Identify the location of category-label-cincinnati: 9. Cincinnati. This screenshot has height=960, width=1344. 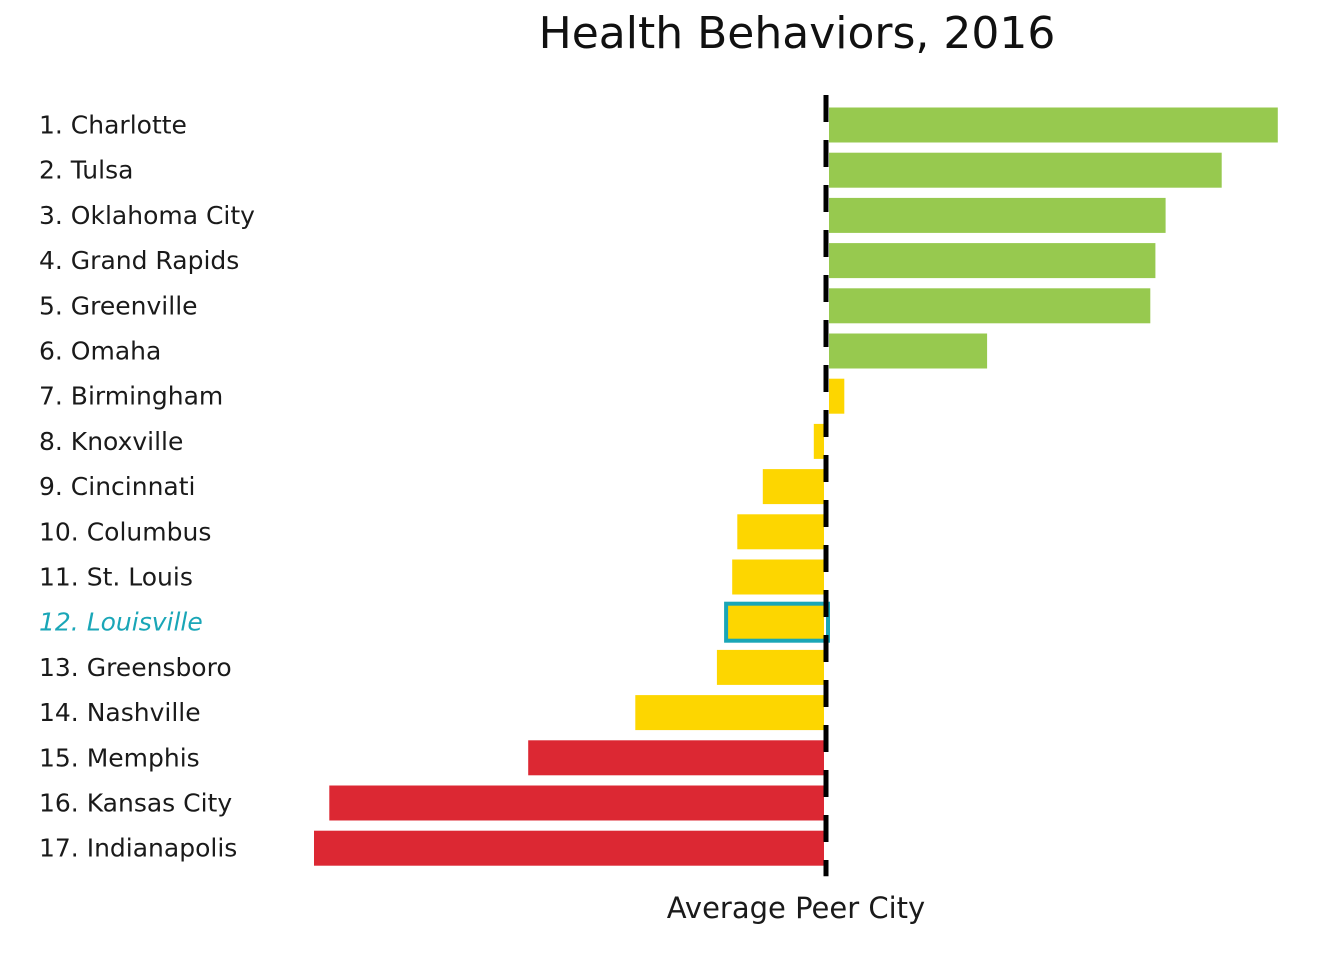
(117, 486).